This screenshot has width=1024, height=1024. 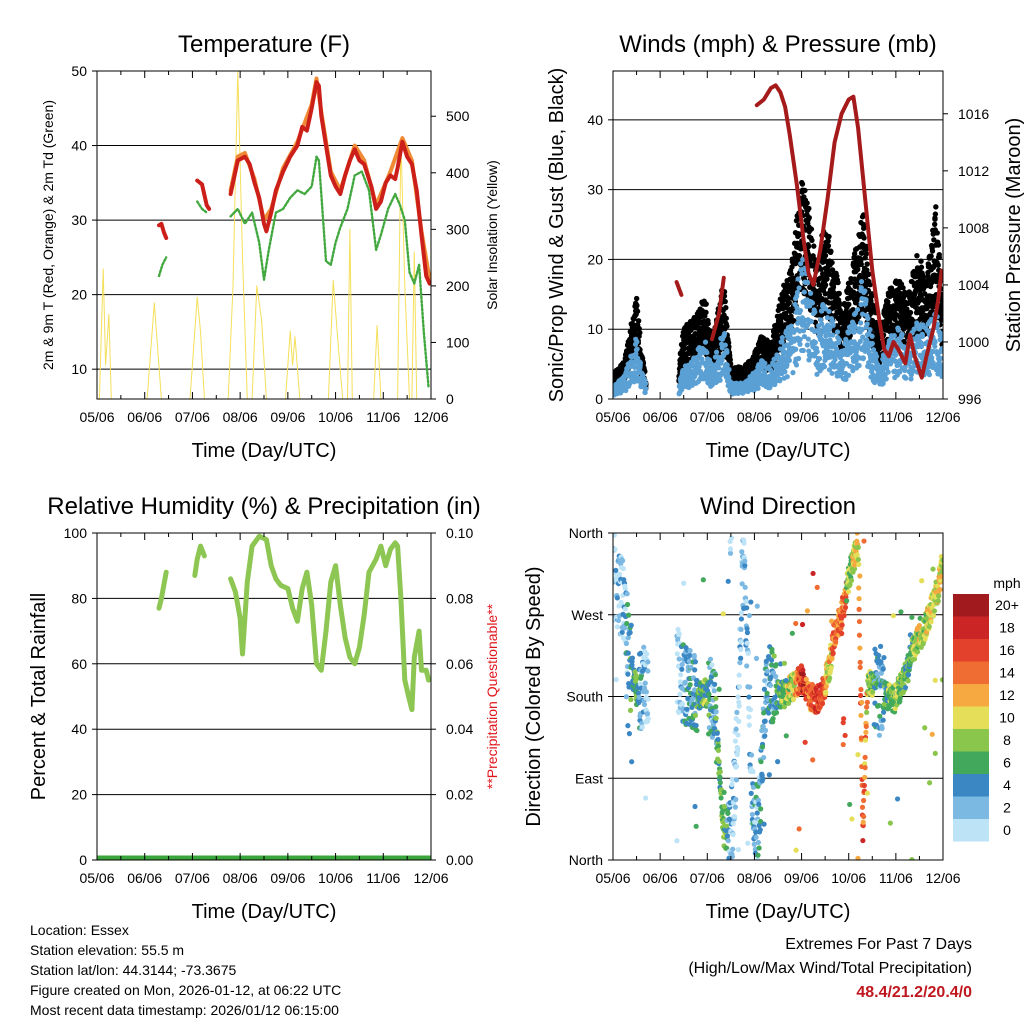 What do you see at coordinates (801, 417) in the screenshot?
I see `x-tick-label: 09/06` at bounding box center [801, 417].